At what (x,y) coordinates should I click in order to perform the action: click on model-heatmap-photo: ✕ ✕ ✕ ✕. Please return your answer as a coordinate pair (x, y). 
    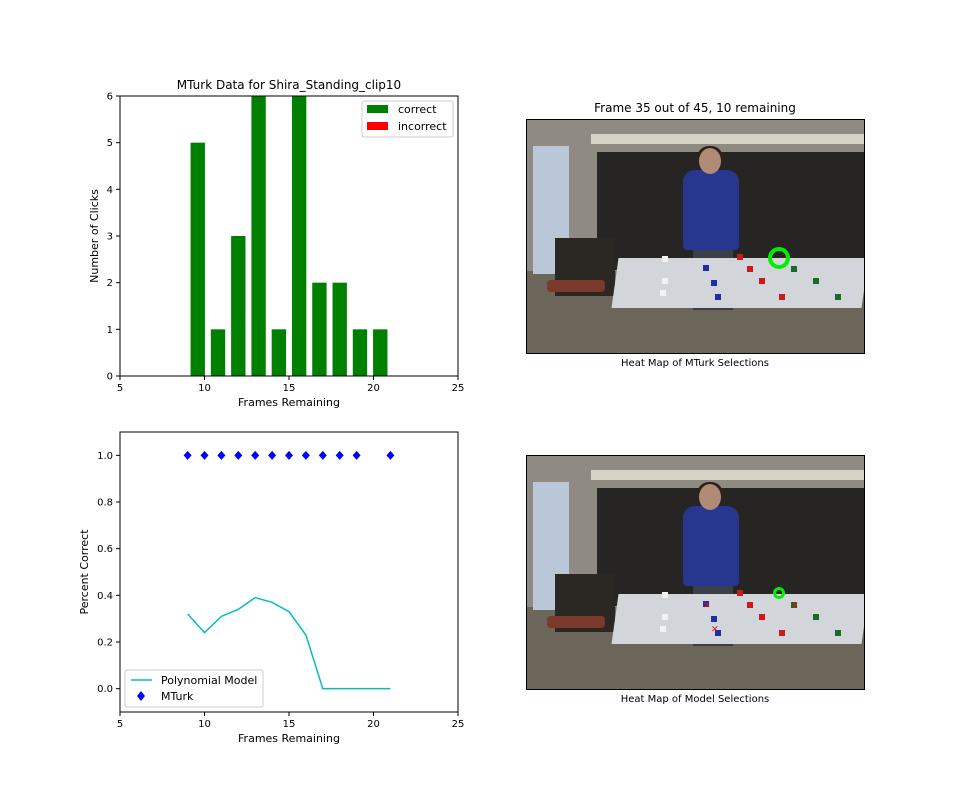
    Looking at the image, I should click on (695, 572).